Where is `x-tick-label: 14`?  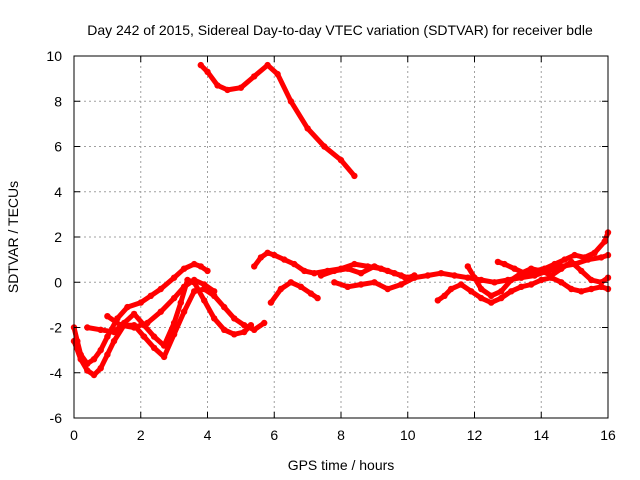 x-tick-label: 14 is located at coordinates (541, 435).